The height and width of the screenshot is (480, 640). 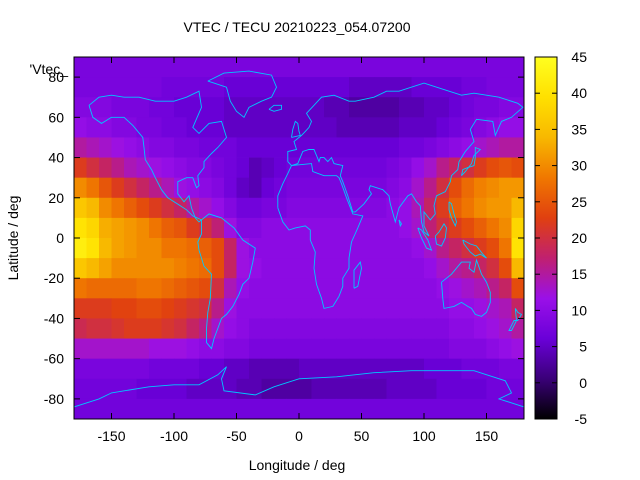 I want to click on x-tick-label: -150, so click(x=111, y=436).